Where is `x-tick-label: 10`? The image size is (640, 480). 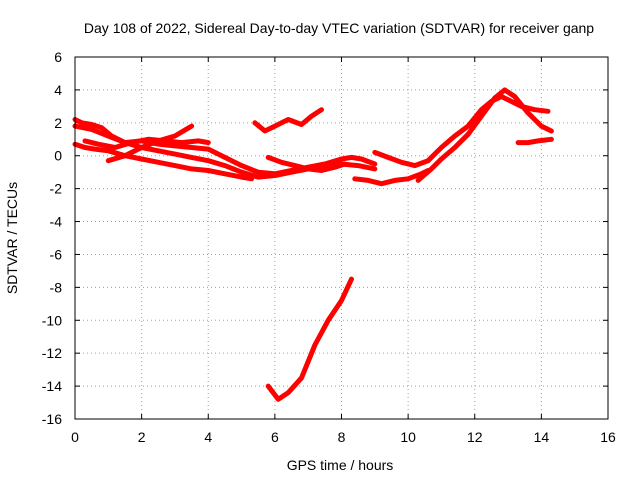 x-tick-label: 10 is located at coordinates (408, 437).